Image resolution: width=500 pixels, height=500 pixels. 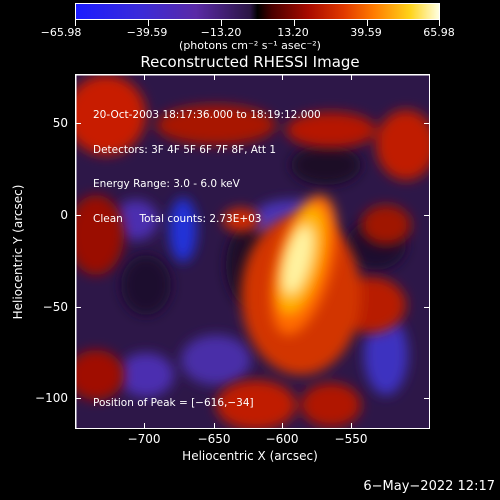 I want to click on x-axis-label: Heliocentric X (arcsec), so click(x=250, y=456).